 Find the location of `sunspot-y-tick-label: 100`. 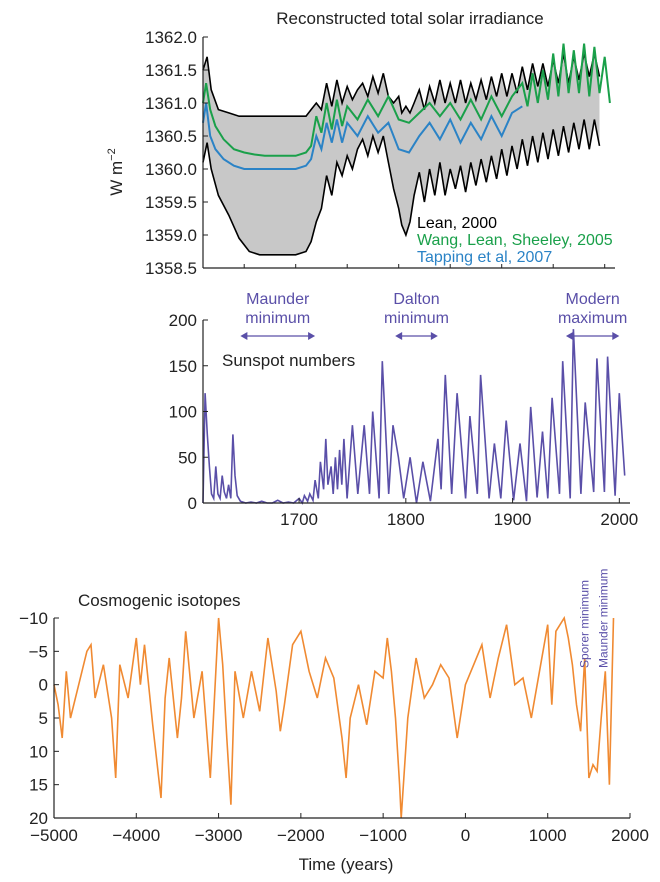

sunspot-y-tick-label: 100 is located at coordinates (183, 412).